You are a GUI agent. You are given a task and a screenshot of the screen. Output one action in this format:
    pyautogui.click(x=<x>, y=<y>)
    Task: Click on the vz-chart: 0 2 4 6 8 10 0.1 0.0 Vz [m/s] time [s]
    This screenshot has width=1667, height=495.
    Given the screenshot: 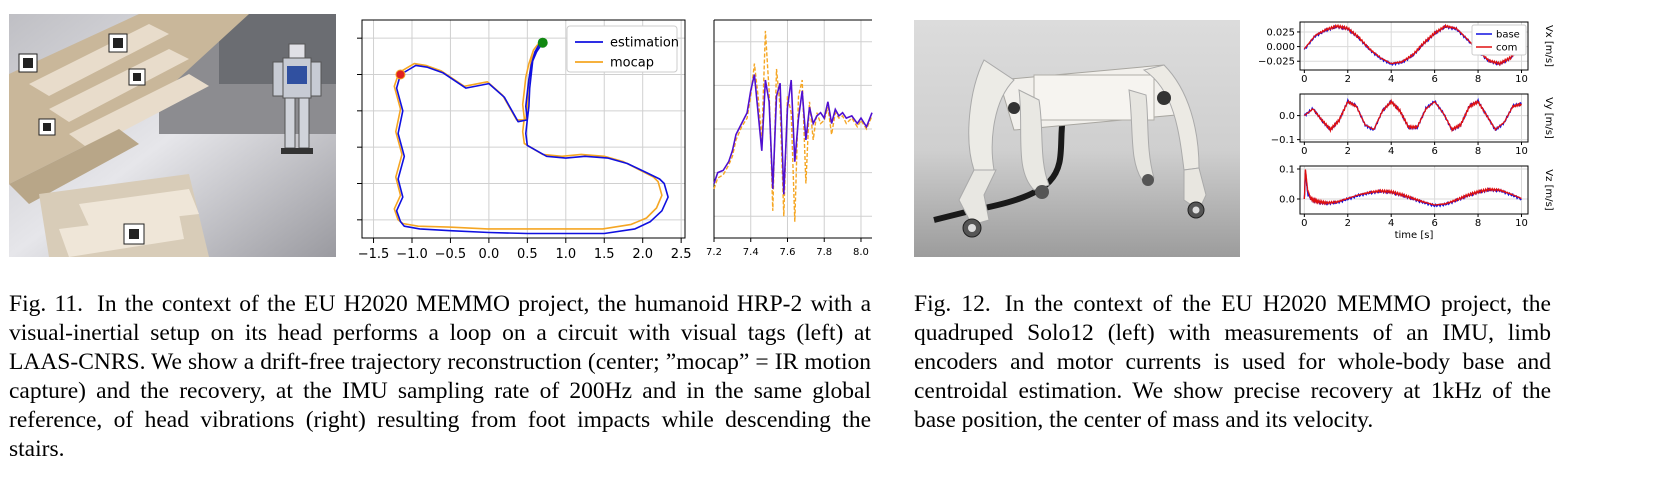 What is the action you would take?
    pyautogui.click(x=1416, y=203)
    